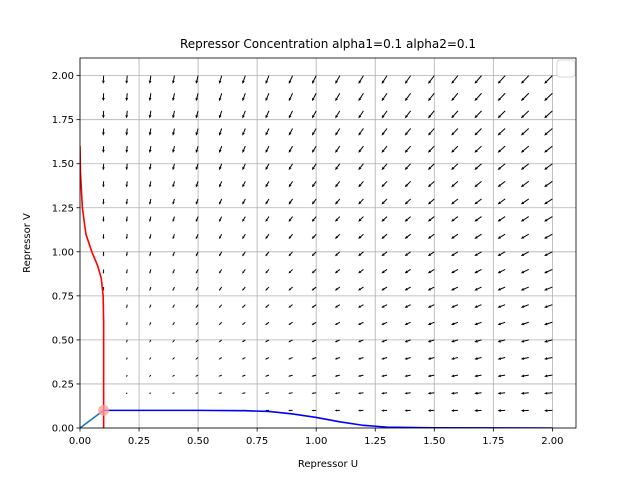  I want to click on legend-box, so click(566, 68).